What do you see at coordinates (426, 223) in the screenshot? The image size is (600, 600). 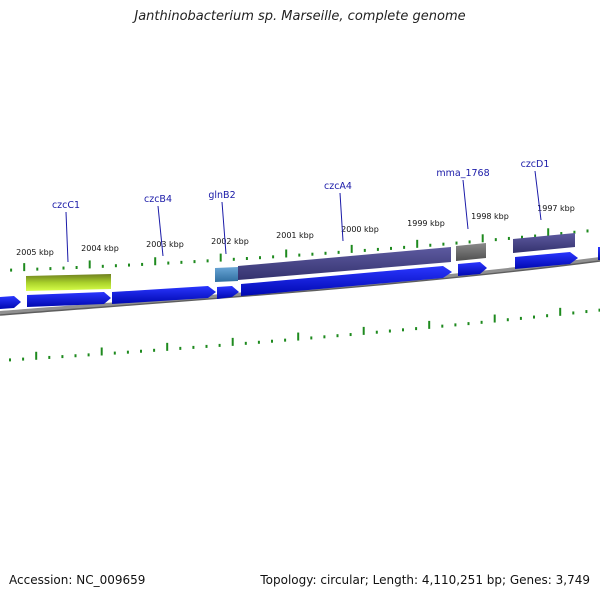 I see `kbp-label: 1999 kbp` at bounding box center [426, 223].